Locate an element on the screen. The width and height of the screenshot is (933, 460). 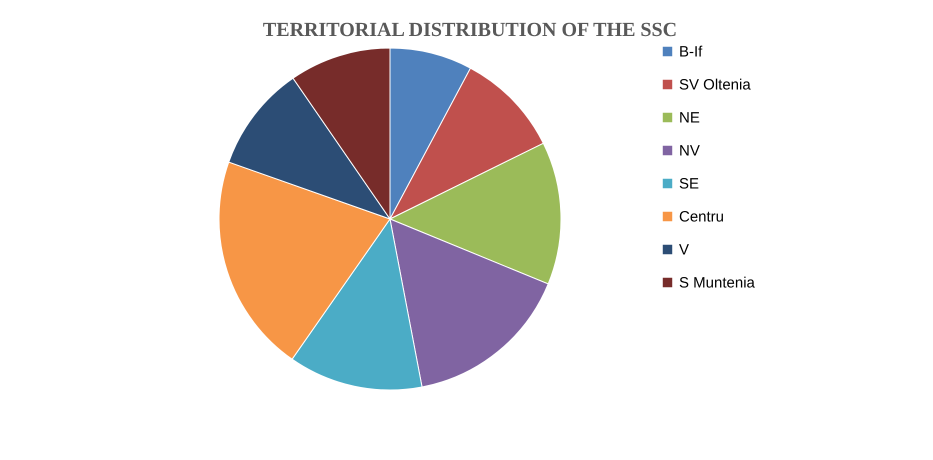
legend-label: Centru is located at coordinates (701, 217).